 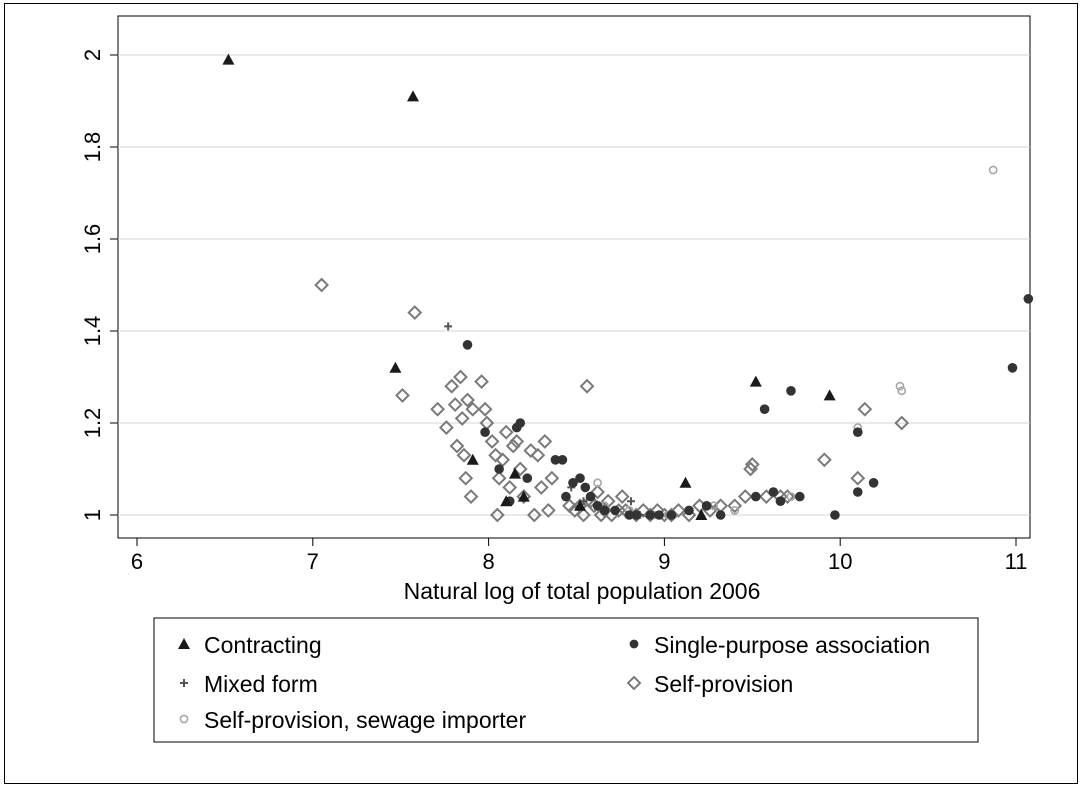 I want to click on x-tick-label: 11, so click(x=1016, y=561).